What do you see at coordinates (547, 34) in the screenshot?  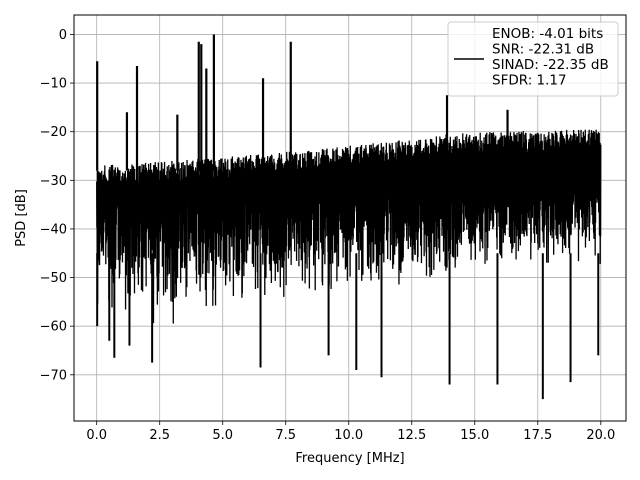 I see `legend-enob: ENOB: -4.01 bits` at bounding box center [547, 34].